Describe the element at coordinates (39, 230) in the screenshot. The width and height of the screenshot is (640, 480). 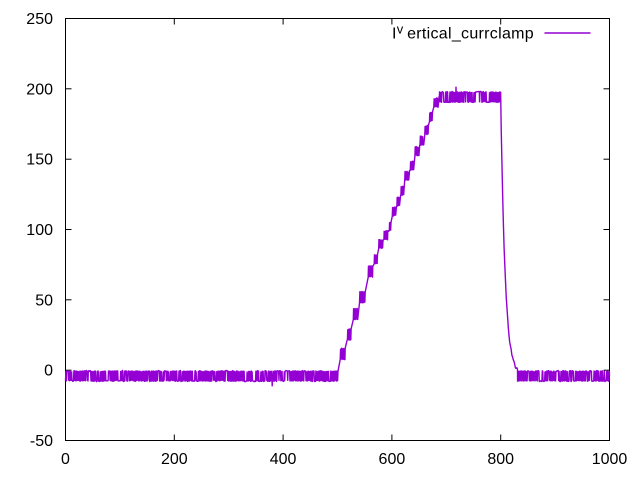
I see `svg-text: 100` at that location.